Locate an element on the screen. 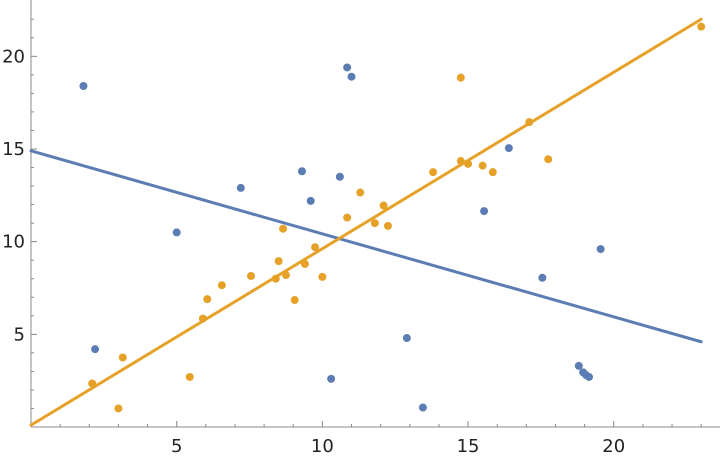  y-tick-label: 10 is located at coordinates (13, 242).